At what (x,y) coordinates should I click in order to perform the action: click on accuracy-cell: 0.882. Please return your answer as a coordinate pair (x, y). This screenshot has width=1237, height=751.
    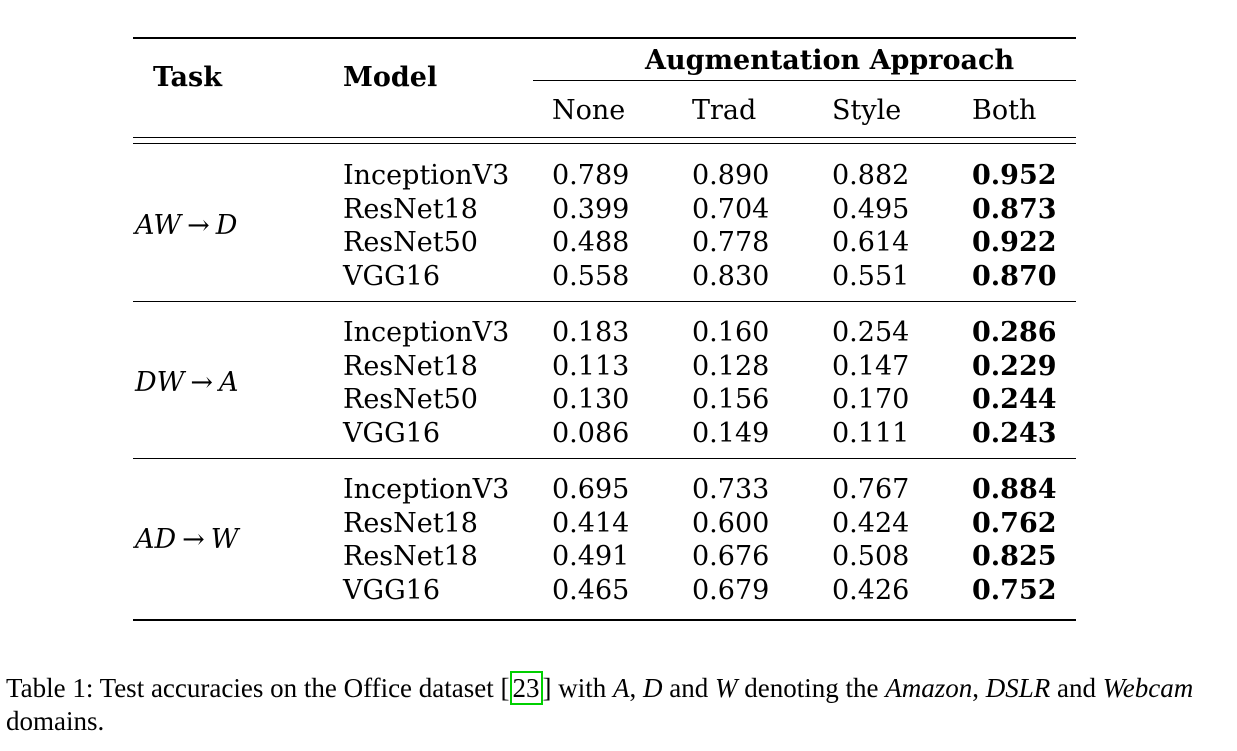
    Looking at the image, I should click on (871, 175).